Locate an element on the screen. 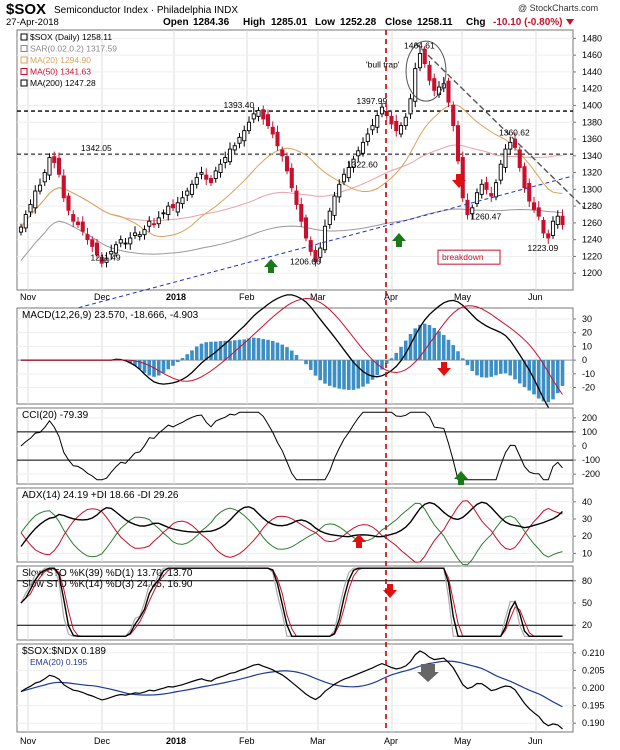 The height and width of the screenshot is (750, 620). price-annotation: 1360.62 is located at coordinates (514, 133).